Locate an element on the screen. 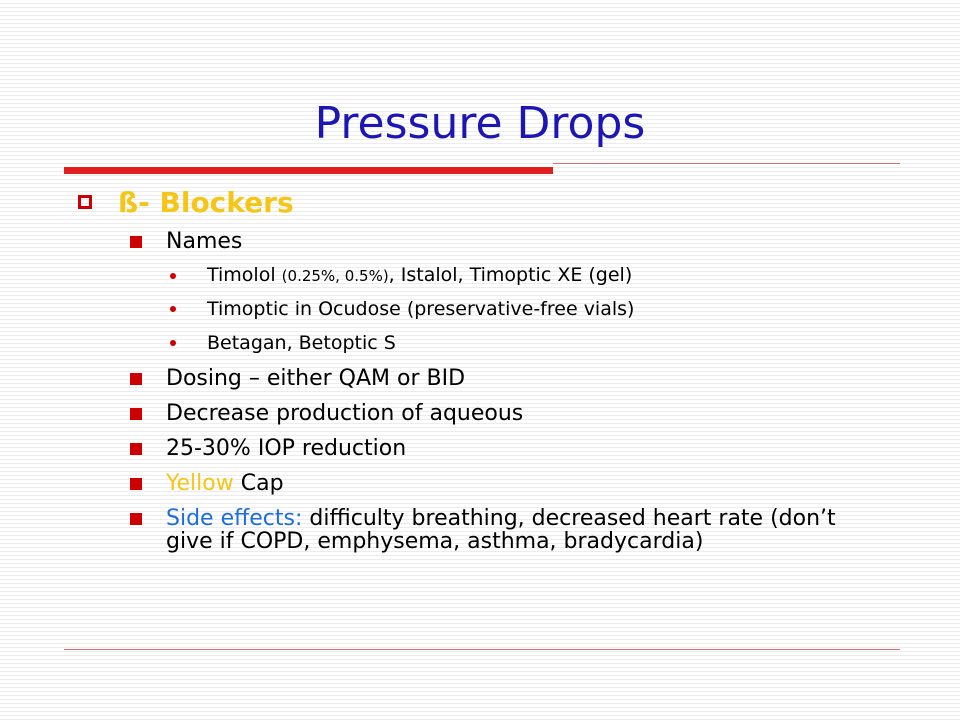 This screenshot has height=720, width=960. names-label: Names is located at coordinates (204, 241).